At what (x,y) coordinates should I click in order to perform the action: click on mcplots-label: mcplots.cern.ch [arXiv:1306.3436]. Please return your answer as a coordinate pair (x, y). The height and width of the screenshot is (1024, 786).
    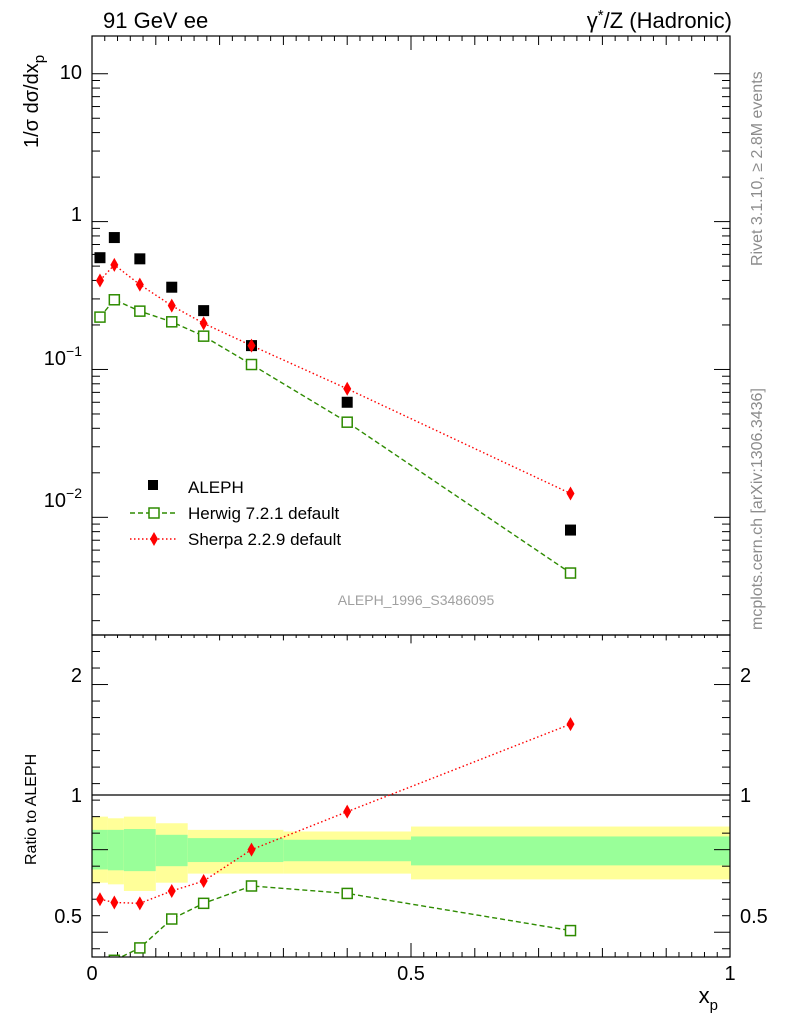
    Looking at the image, I should click on (757, 509).